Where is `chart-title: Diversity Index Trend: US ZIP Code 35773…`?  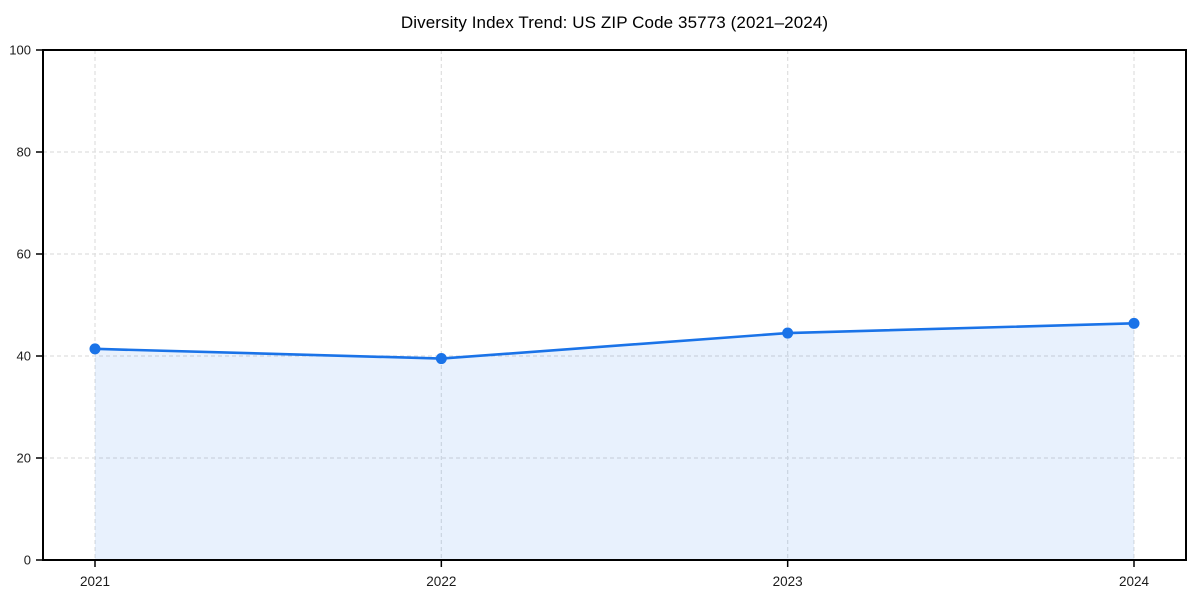 chart-title: Diversity Index Trend: US ZIP Code 35773… is located at coordinates (614, 22).